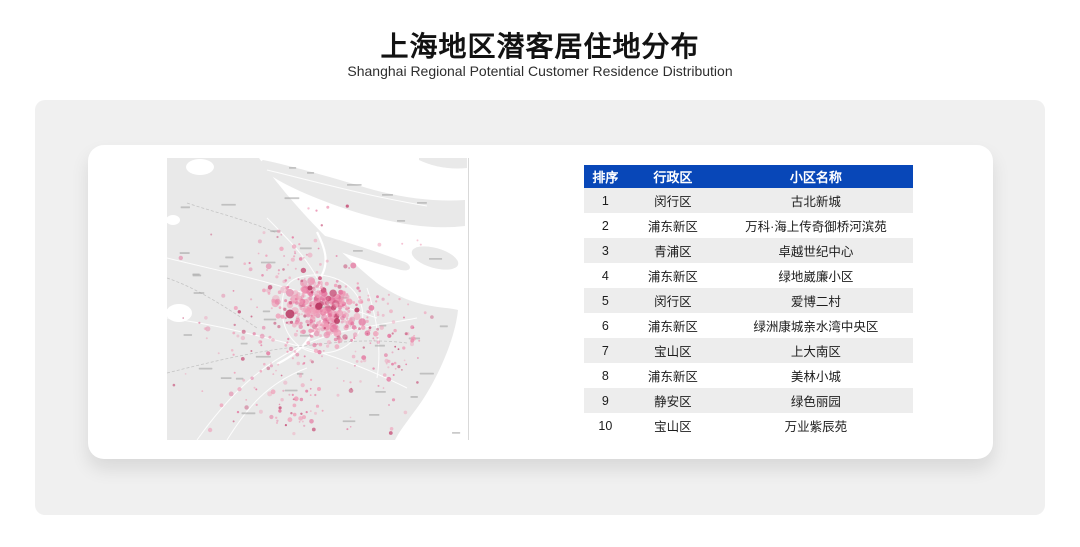 Image resolution: width=1080 pixels, height=547 pixels. I want to click on table-cell: 上大南区, so click(815, 352).